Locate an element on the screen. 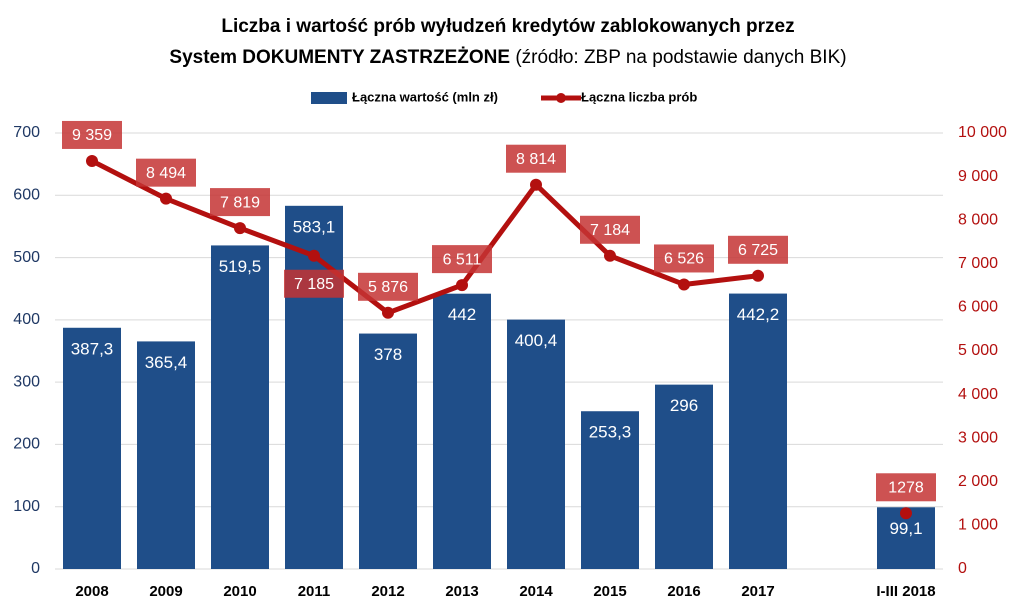 This screenshot has height=615, width=1016. x-tick-label: 2017 is located at coordinates (757, 591).